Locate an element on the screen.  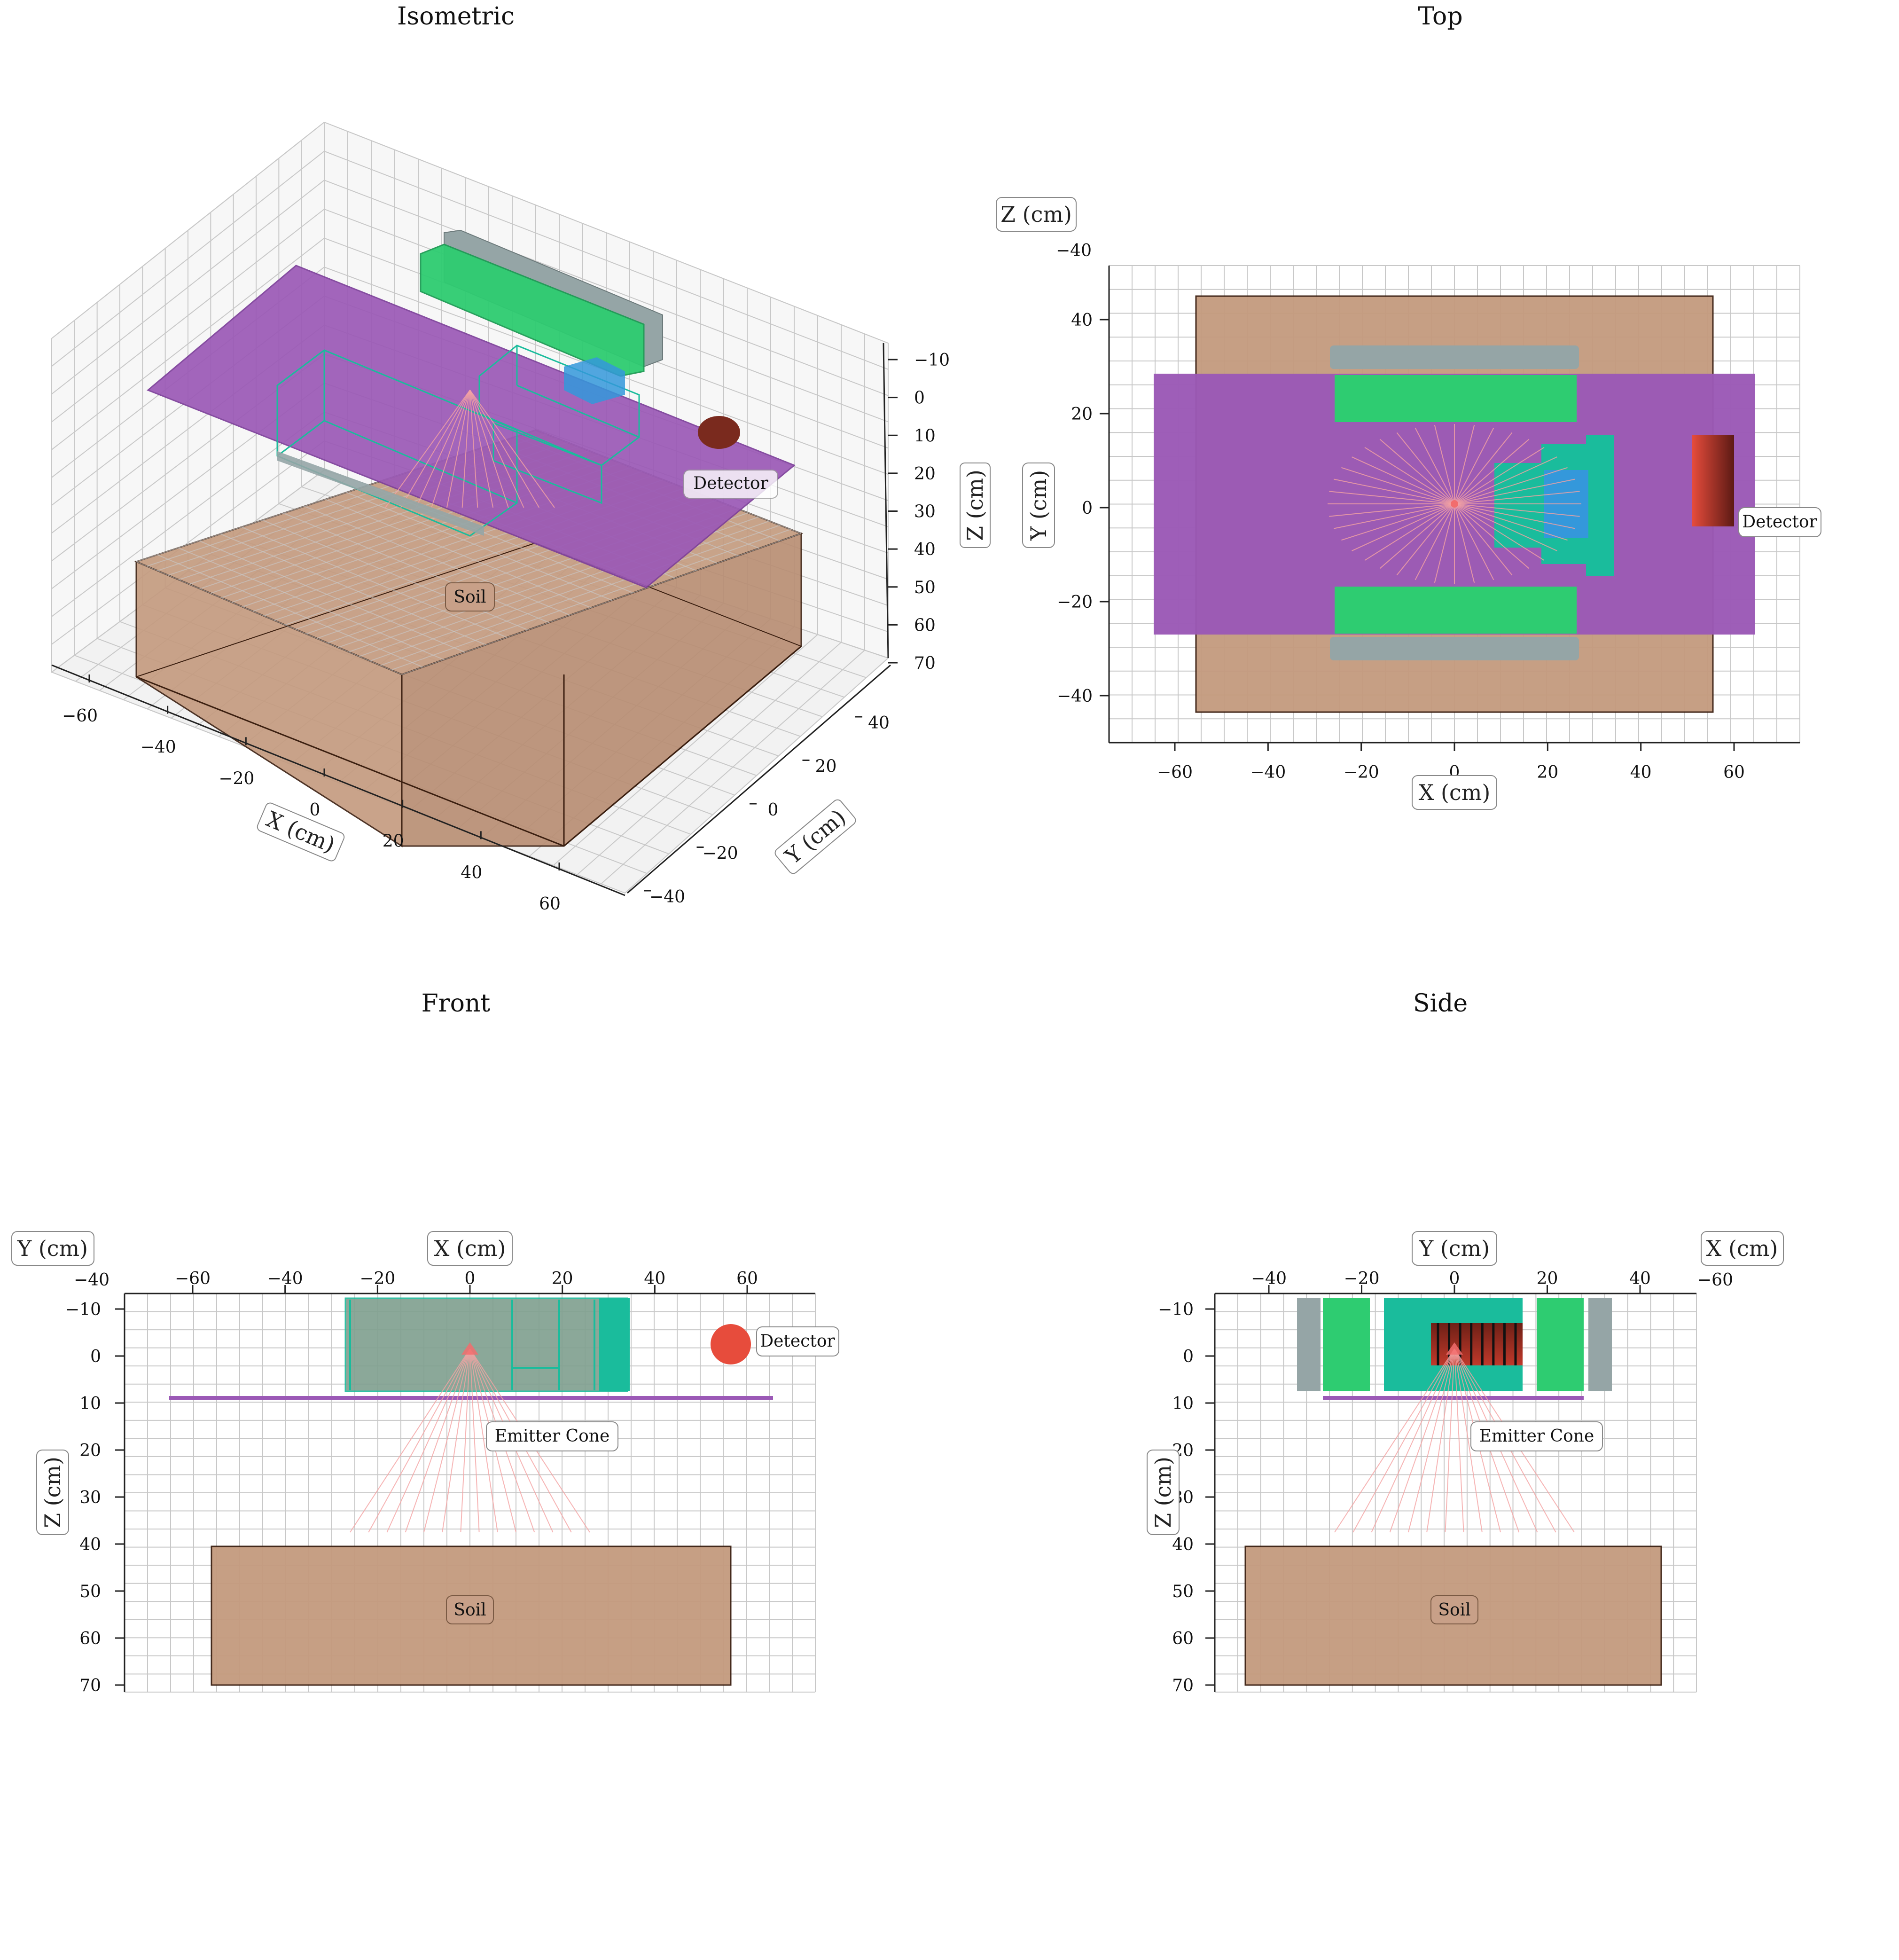
side-green-block-left is located at coordinates (1346, 1344).